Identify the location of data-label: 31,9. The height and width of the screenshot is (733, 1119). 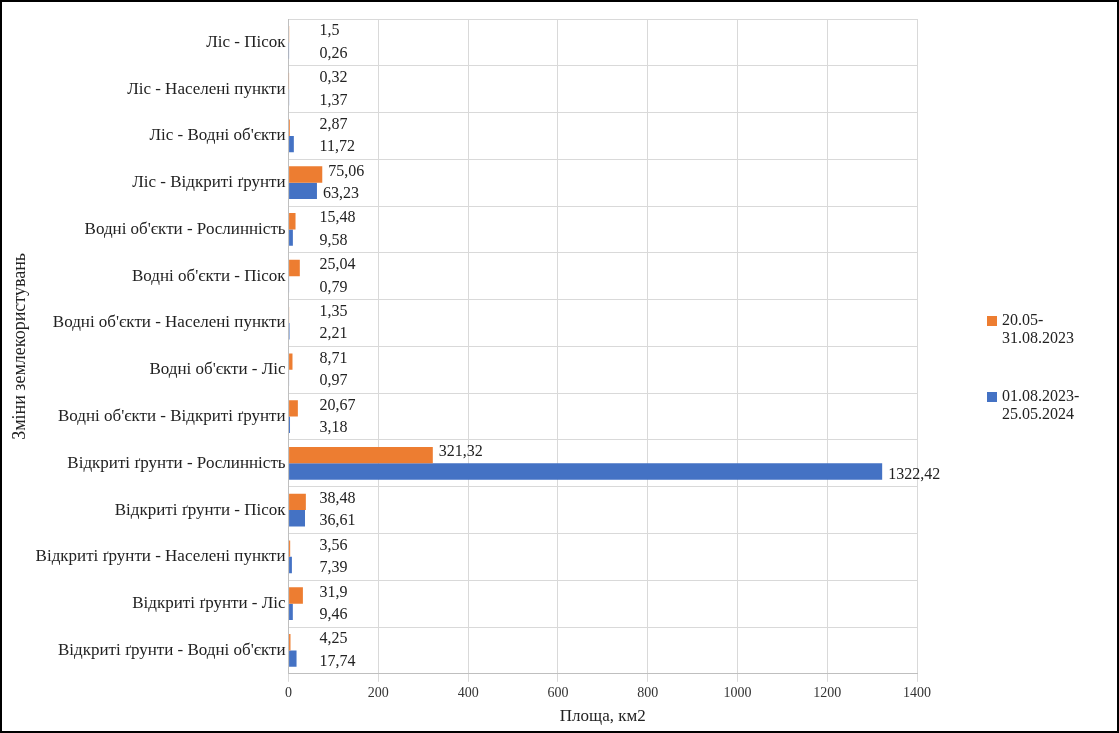
(333, 591).